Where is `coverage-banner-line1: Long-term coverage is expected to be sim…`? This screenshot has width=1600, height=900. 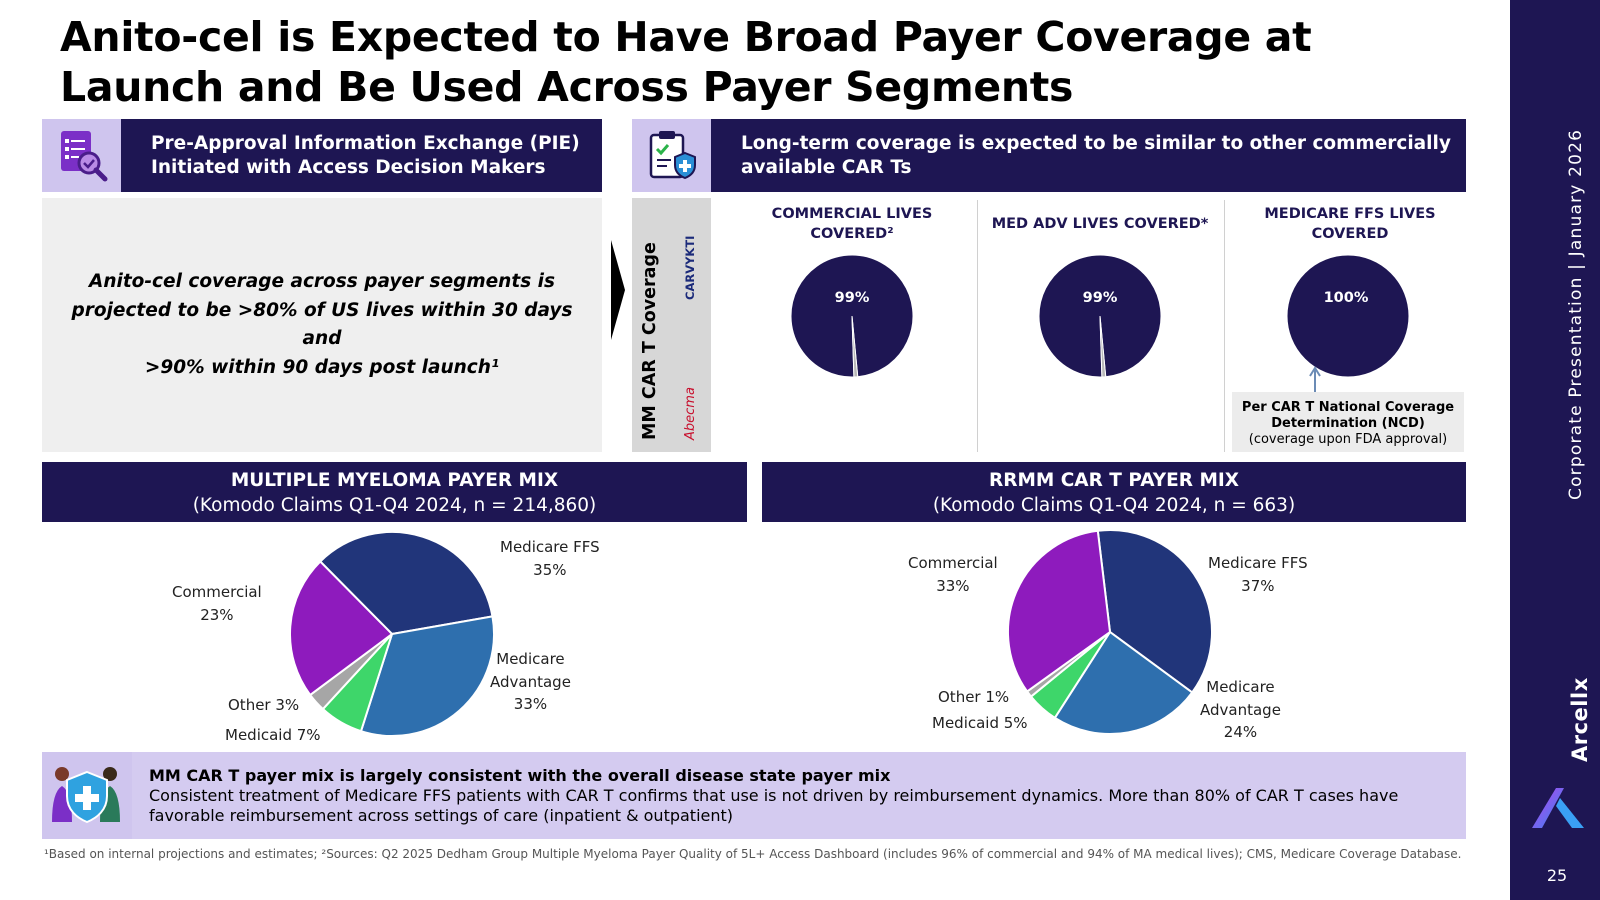 coverage-banner-line1: Long-term coverage is expected to be sim… is located at coordinates (1096, 143).